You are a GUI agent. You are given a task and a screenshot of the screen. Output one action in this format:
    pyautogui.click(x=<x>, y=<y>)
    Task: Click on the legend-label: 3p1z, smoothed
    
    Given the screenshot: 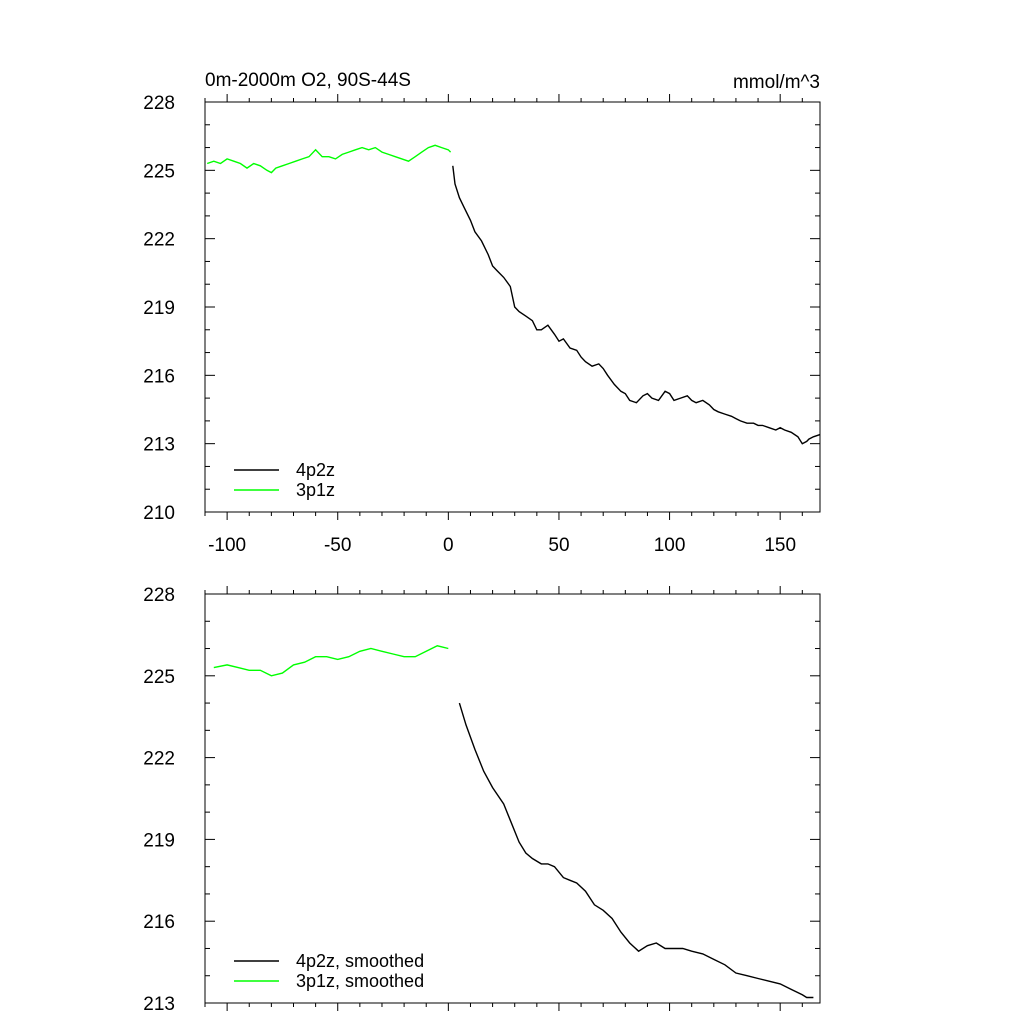 What is the action you would take?
    pyautogui.click(x=360, y=981)
    